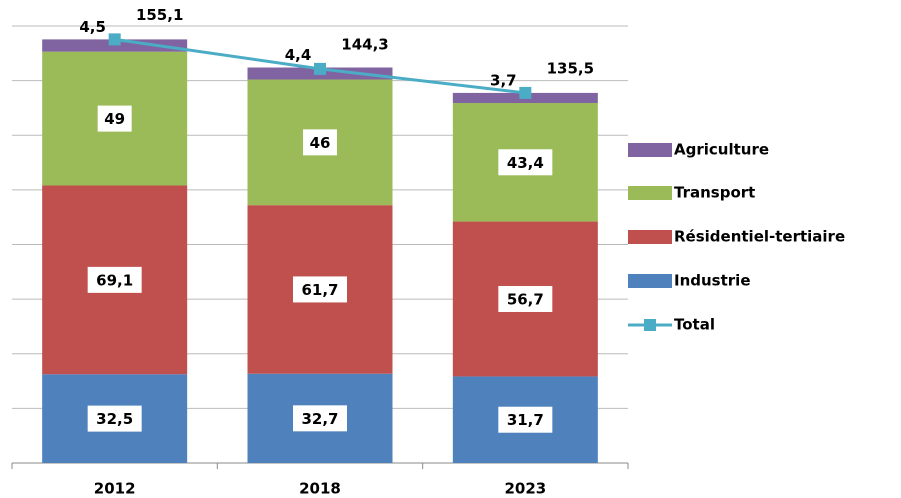 The image size is (901, 498). I want to click on value-label: 32,7, so click(319, 419).